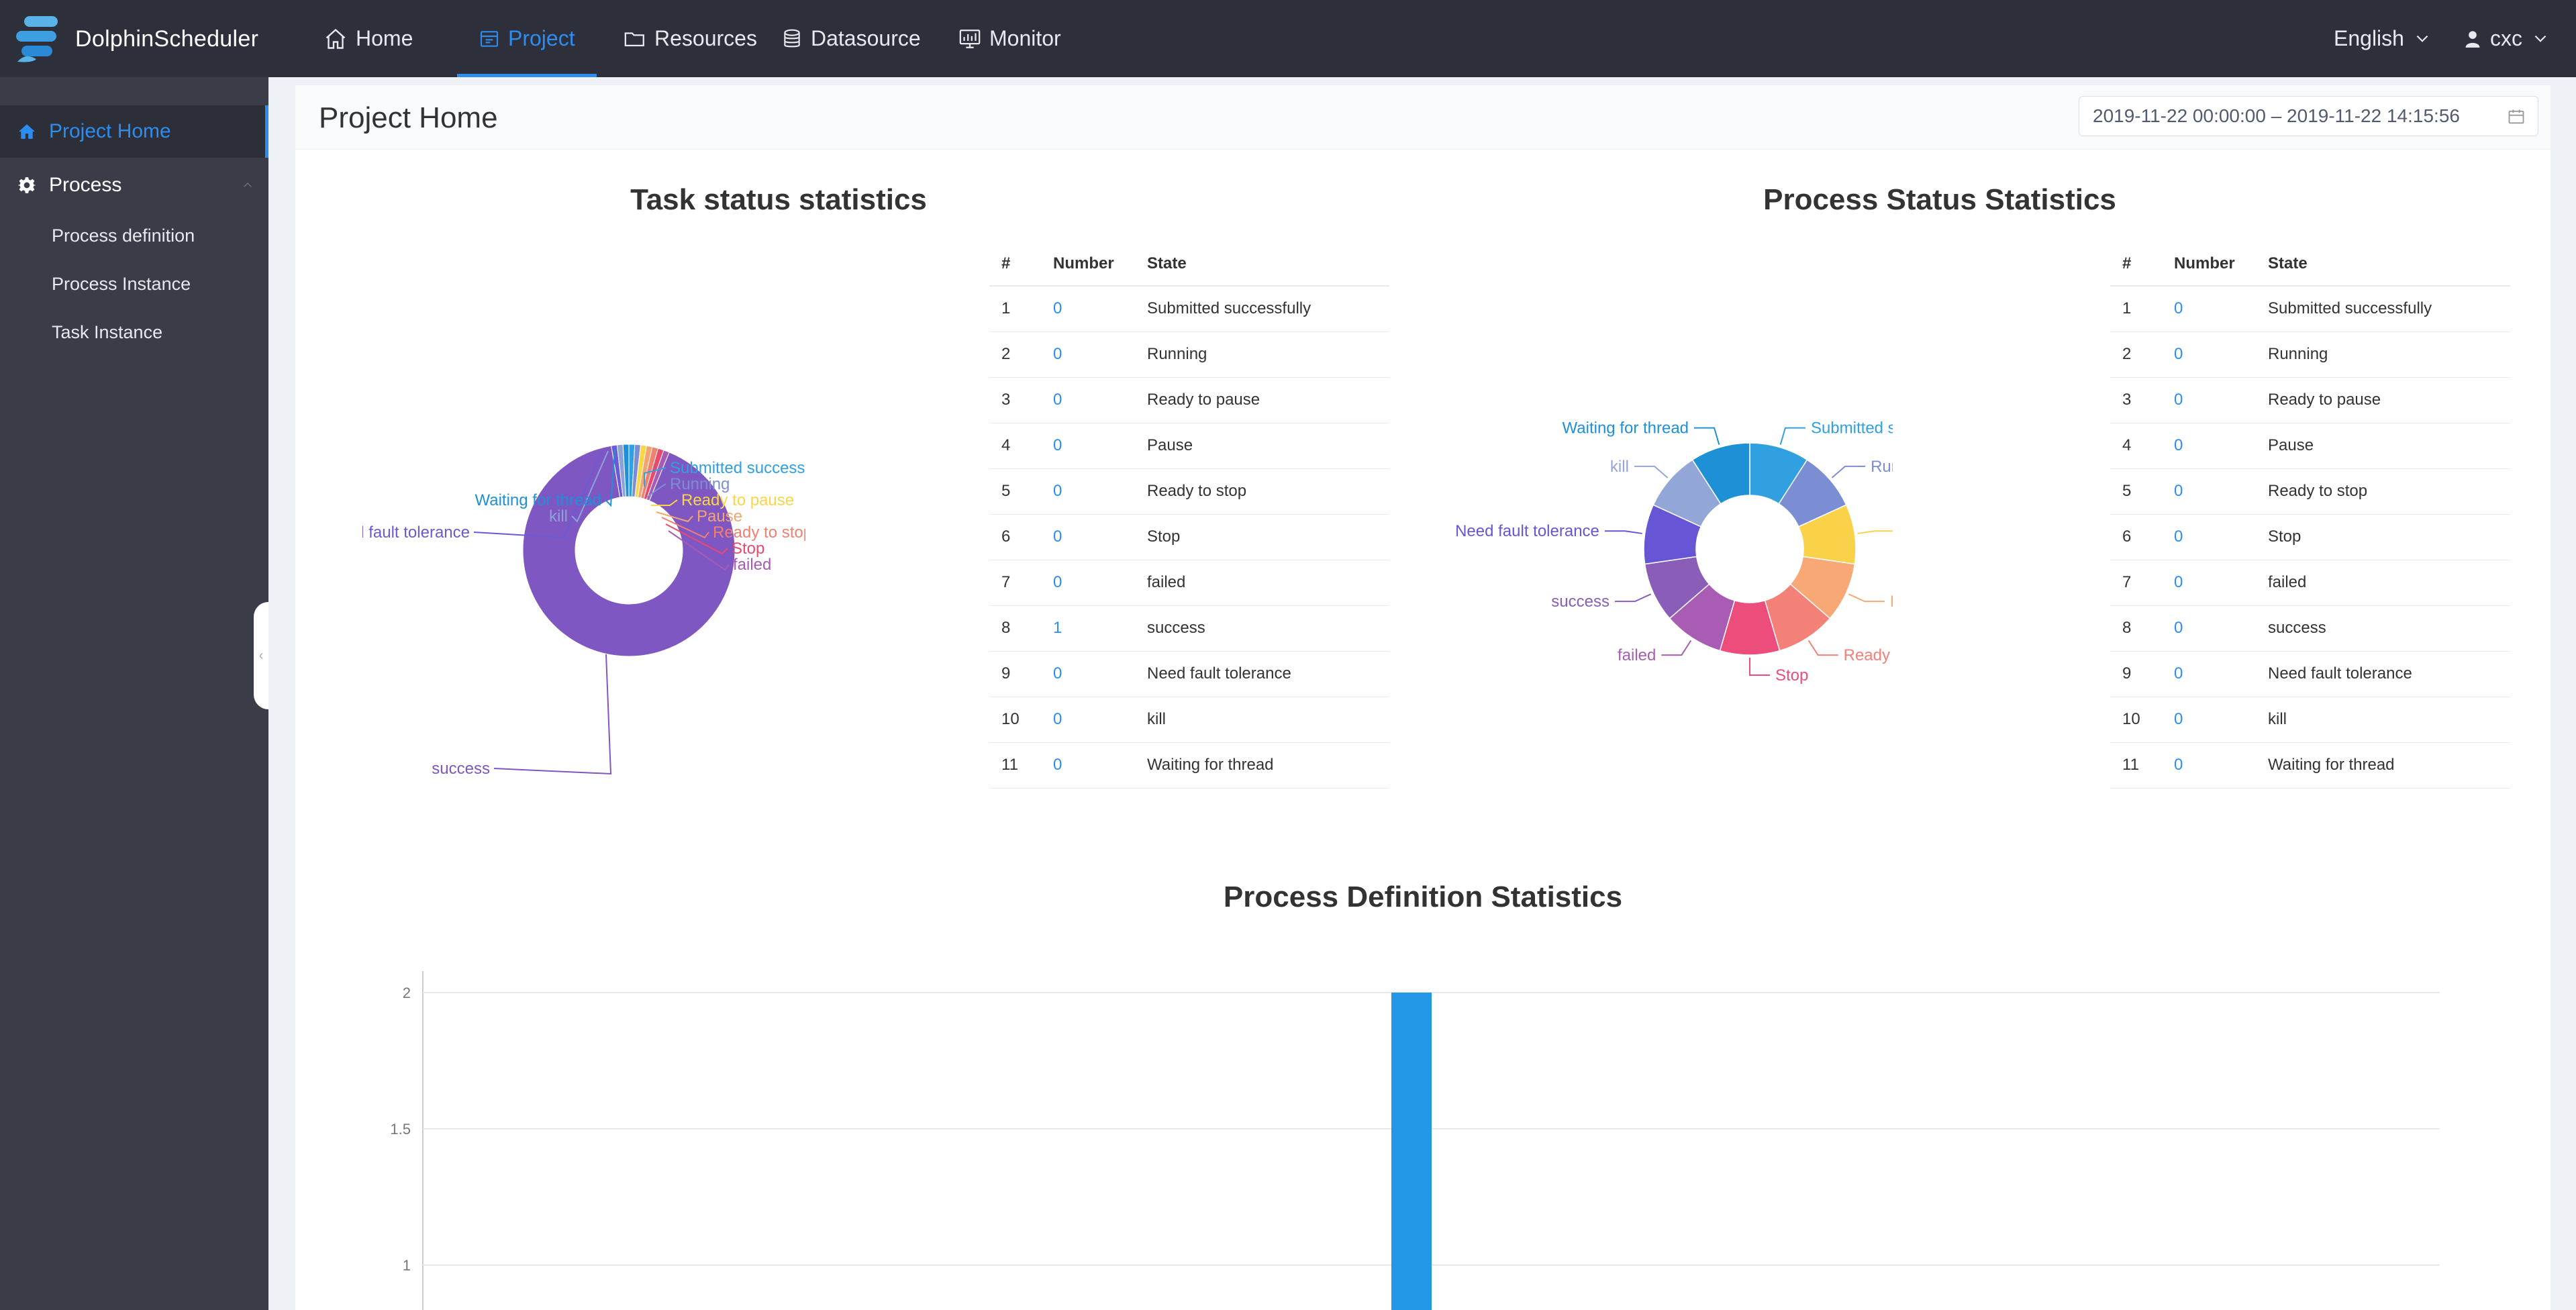  What do you see at coordinates (1021, 309) in the screenshot?
I see `row-index: 1` at bounding box center [1021, 309].